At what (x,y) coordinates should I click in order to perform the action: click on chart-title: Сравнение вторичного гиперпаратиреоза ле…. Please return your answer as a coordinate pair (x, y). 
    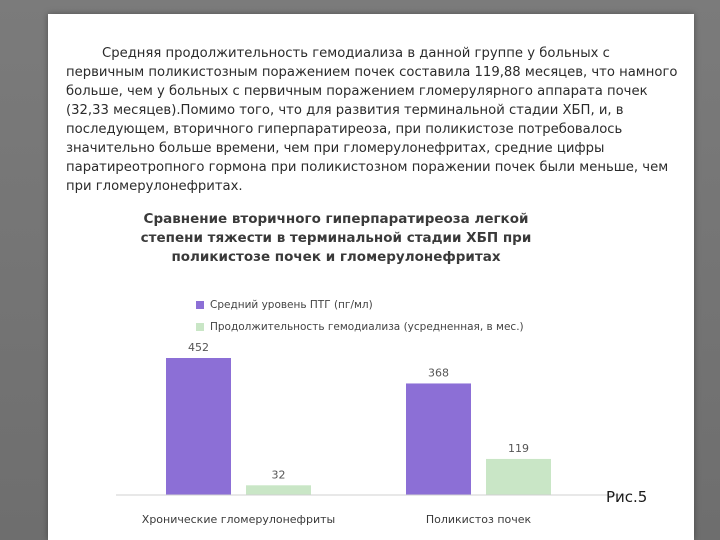
    Looking at the image, I should click on (336, 238).